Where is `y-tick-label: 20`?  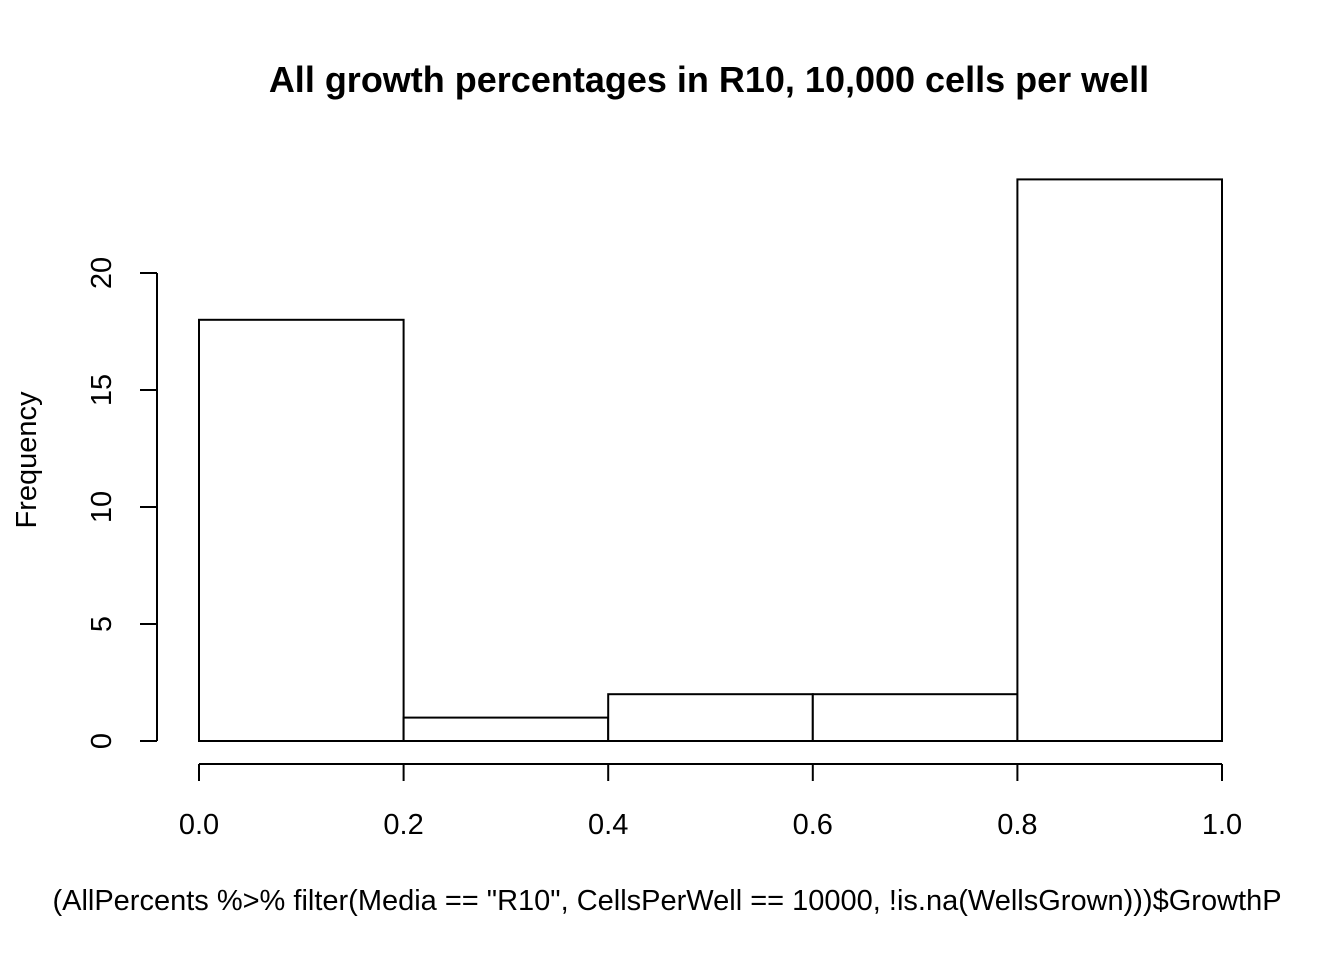
y-tick-label: 20 is located at coordinates (102, 273).